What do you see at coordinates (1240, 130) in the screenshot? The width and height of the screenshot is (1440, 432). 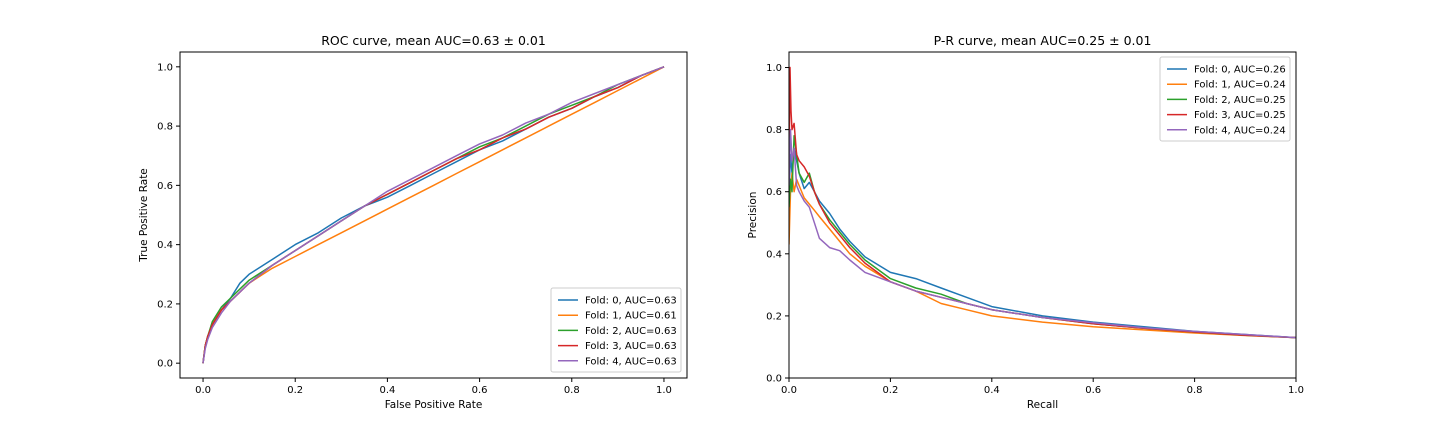 I see `legend-label: Fold: 4, AUC=0.24` at bounding box center [1240, 130].